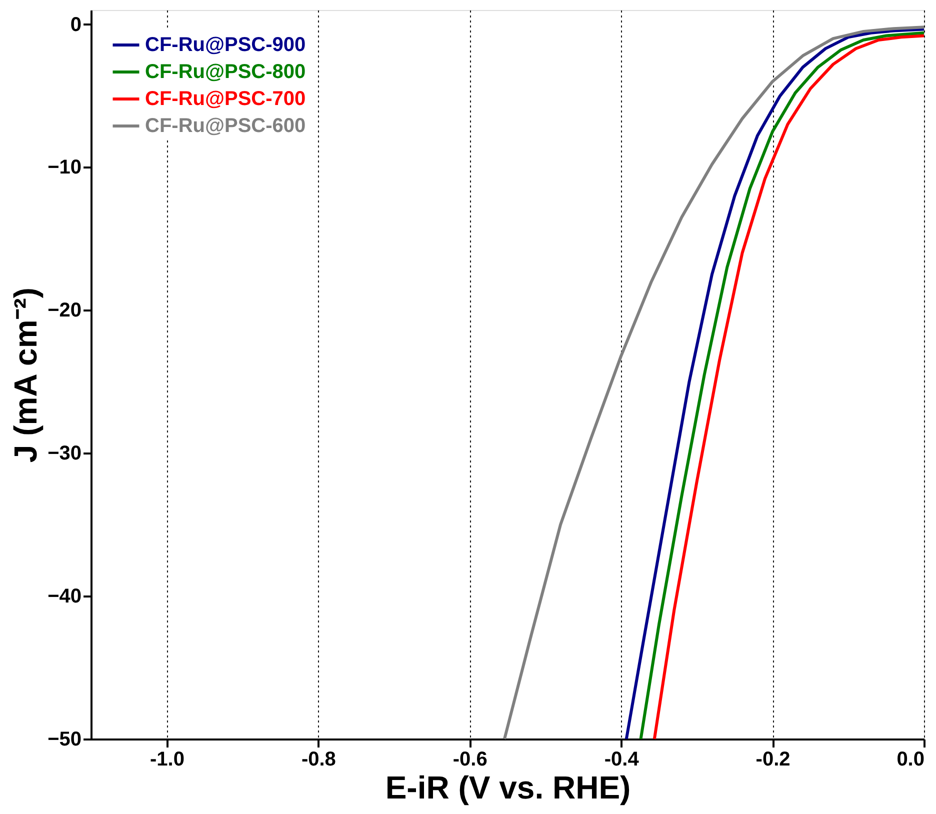 The width and height of the screenshot is (936, 814). What do you see at coordinates (225, 126) in the screenshot?
I see `legend-label: CF-Ru@PSC-600` at bounding box center [225, 126].